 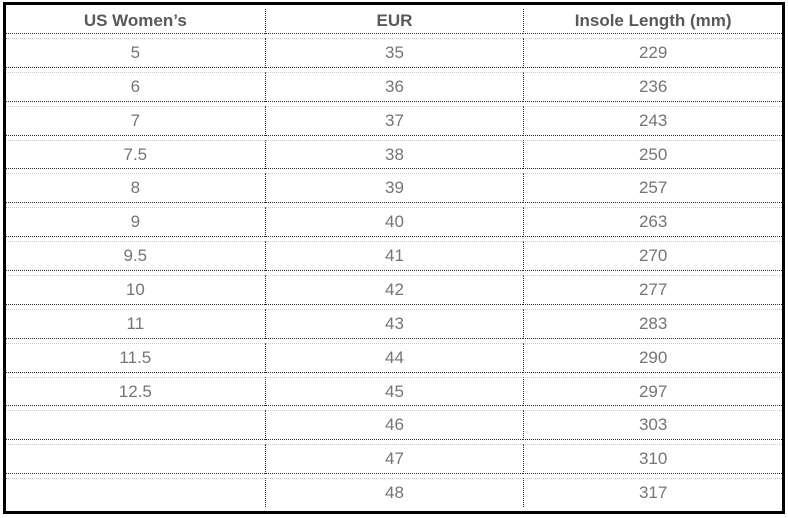 I want to click on cell-us-womens: 5, so click(x=135, y=53).